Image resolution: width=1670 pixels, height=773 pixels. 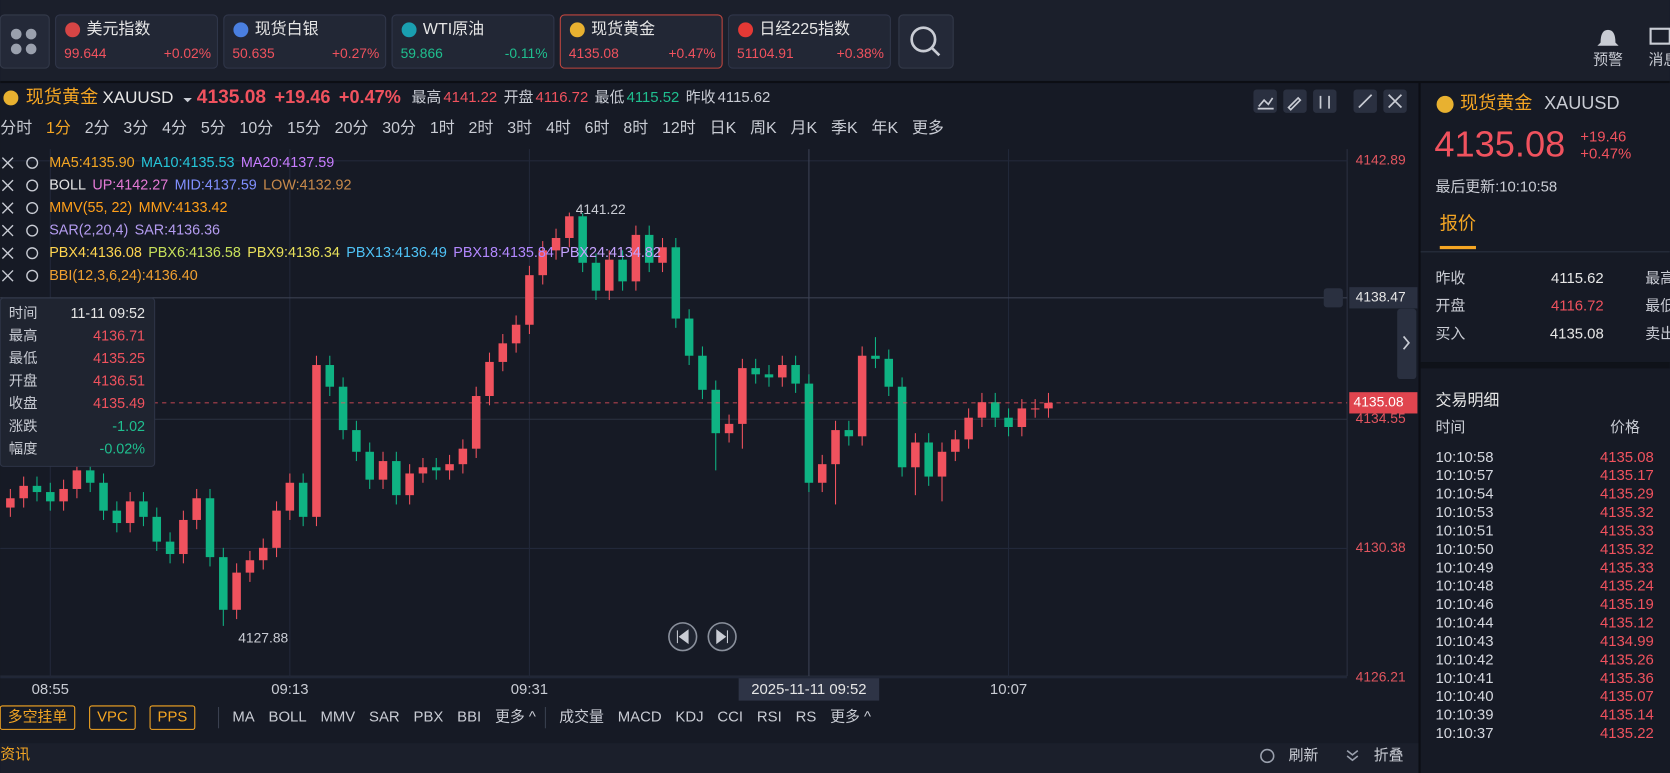 I want to click on indicator-tab: BOLL, so click(x=288, y=718).